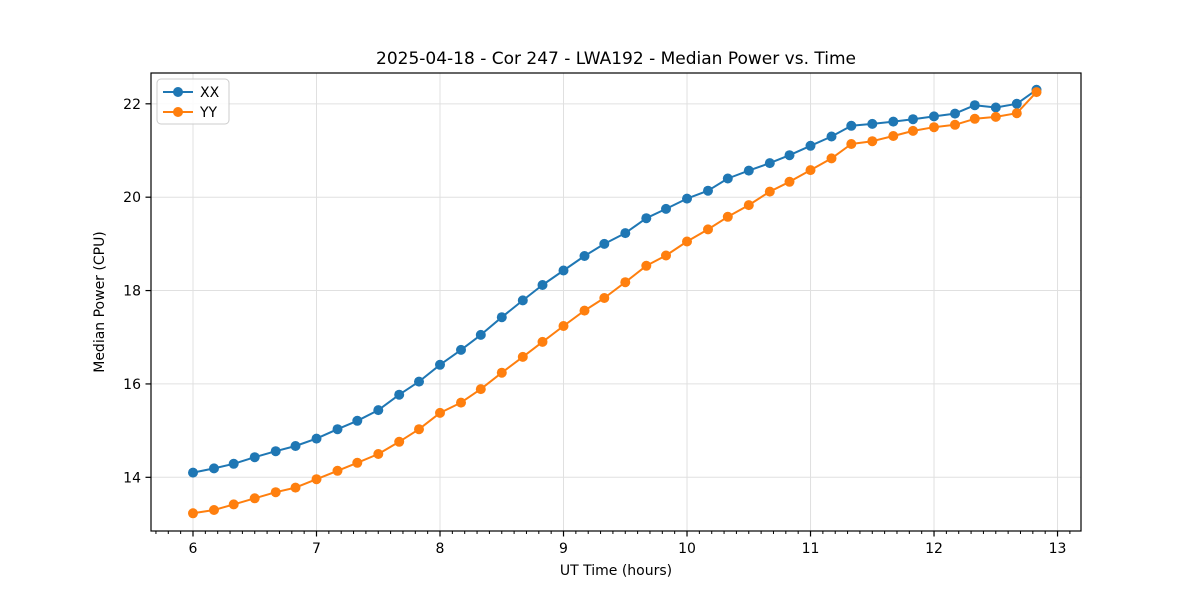 The width and height of the screenshot is (1200, 600). Describe the element at coordinates (934, 549) in the screenshot. I see `x-tick-label: 12` at that location.